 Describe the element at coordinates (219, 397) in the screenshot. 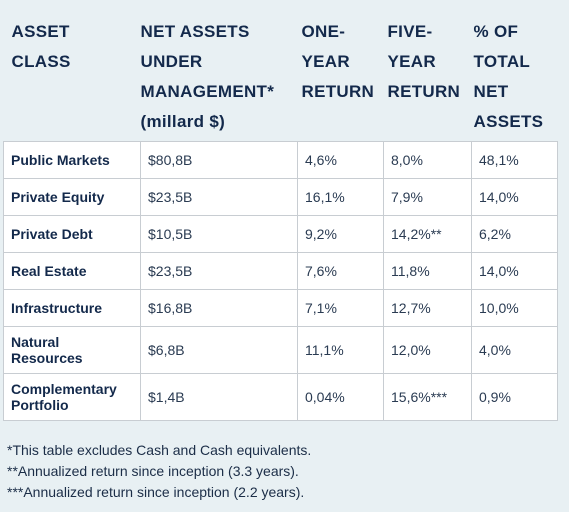

I see `net-assets-cell: $1,4B` at that location.